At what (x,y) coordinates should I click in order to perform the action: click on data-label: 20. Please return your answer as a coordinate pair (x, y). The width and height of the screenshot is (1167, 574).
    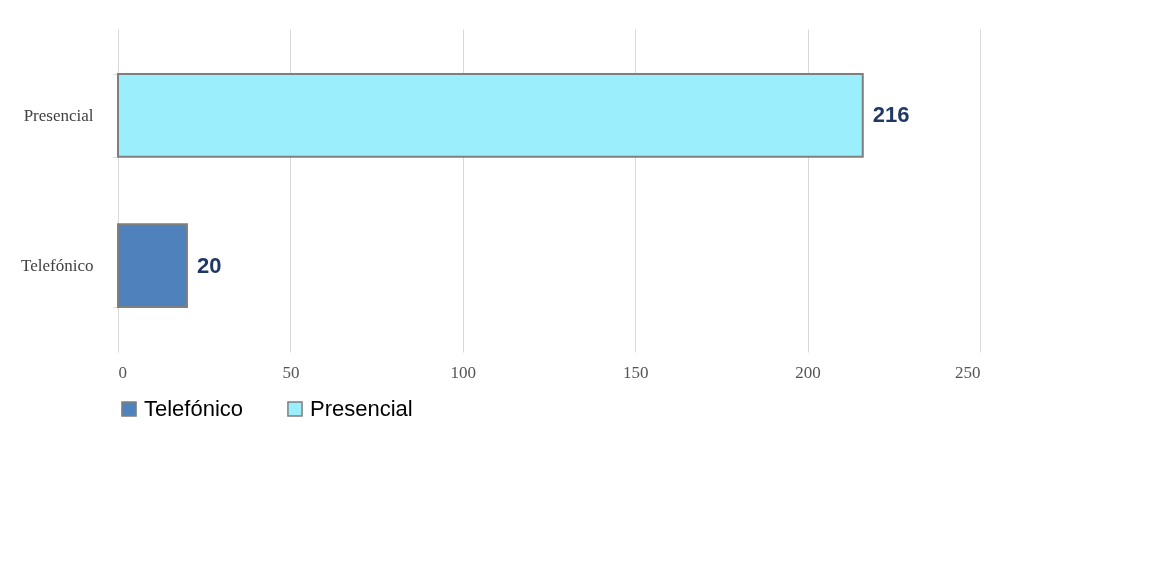
    Looking at the image, I should click on (209, 265).